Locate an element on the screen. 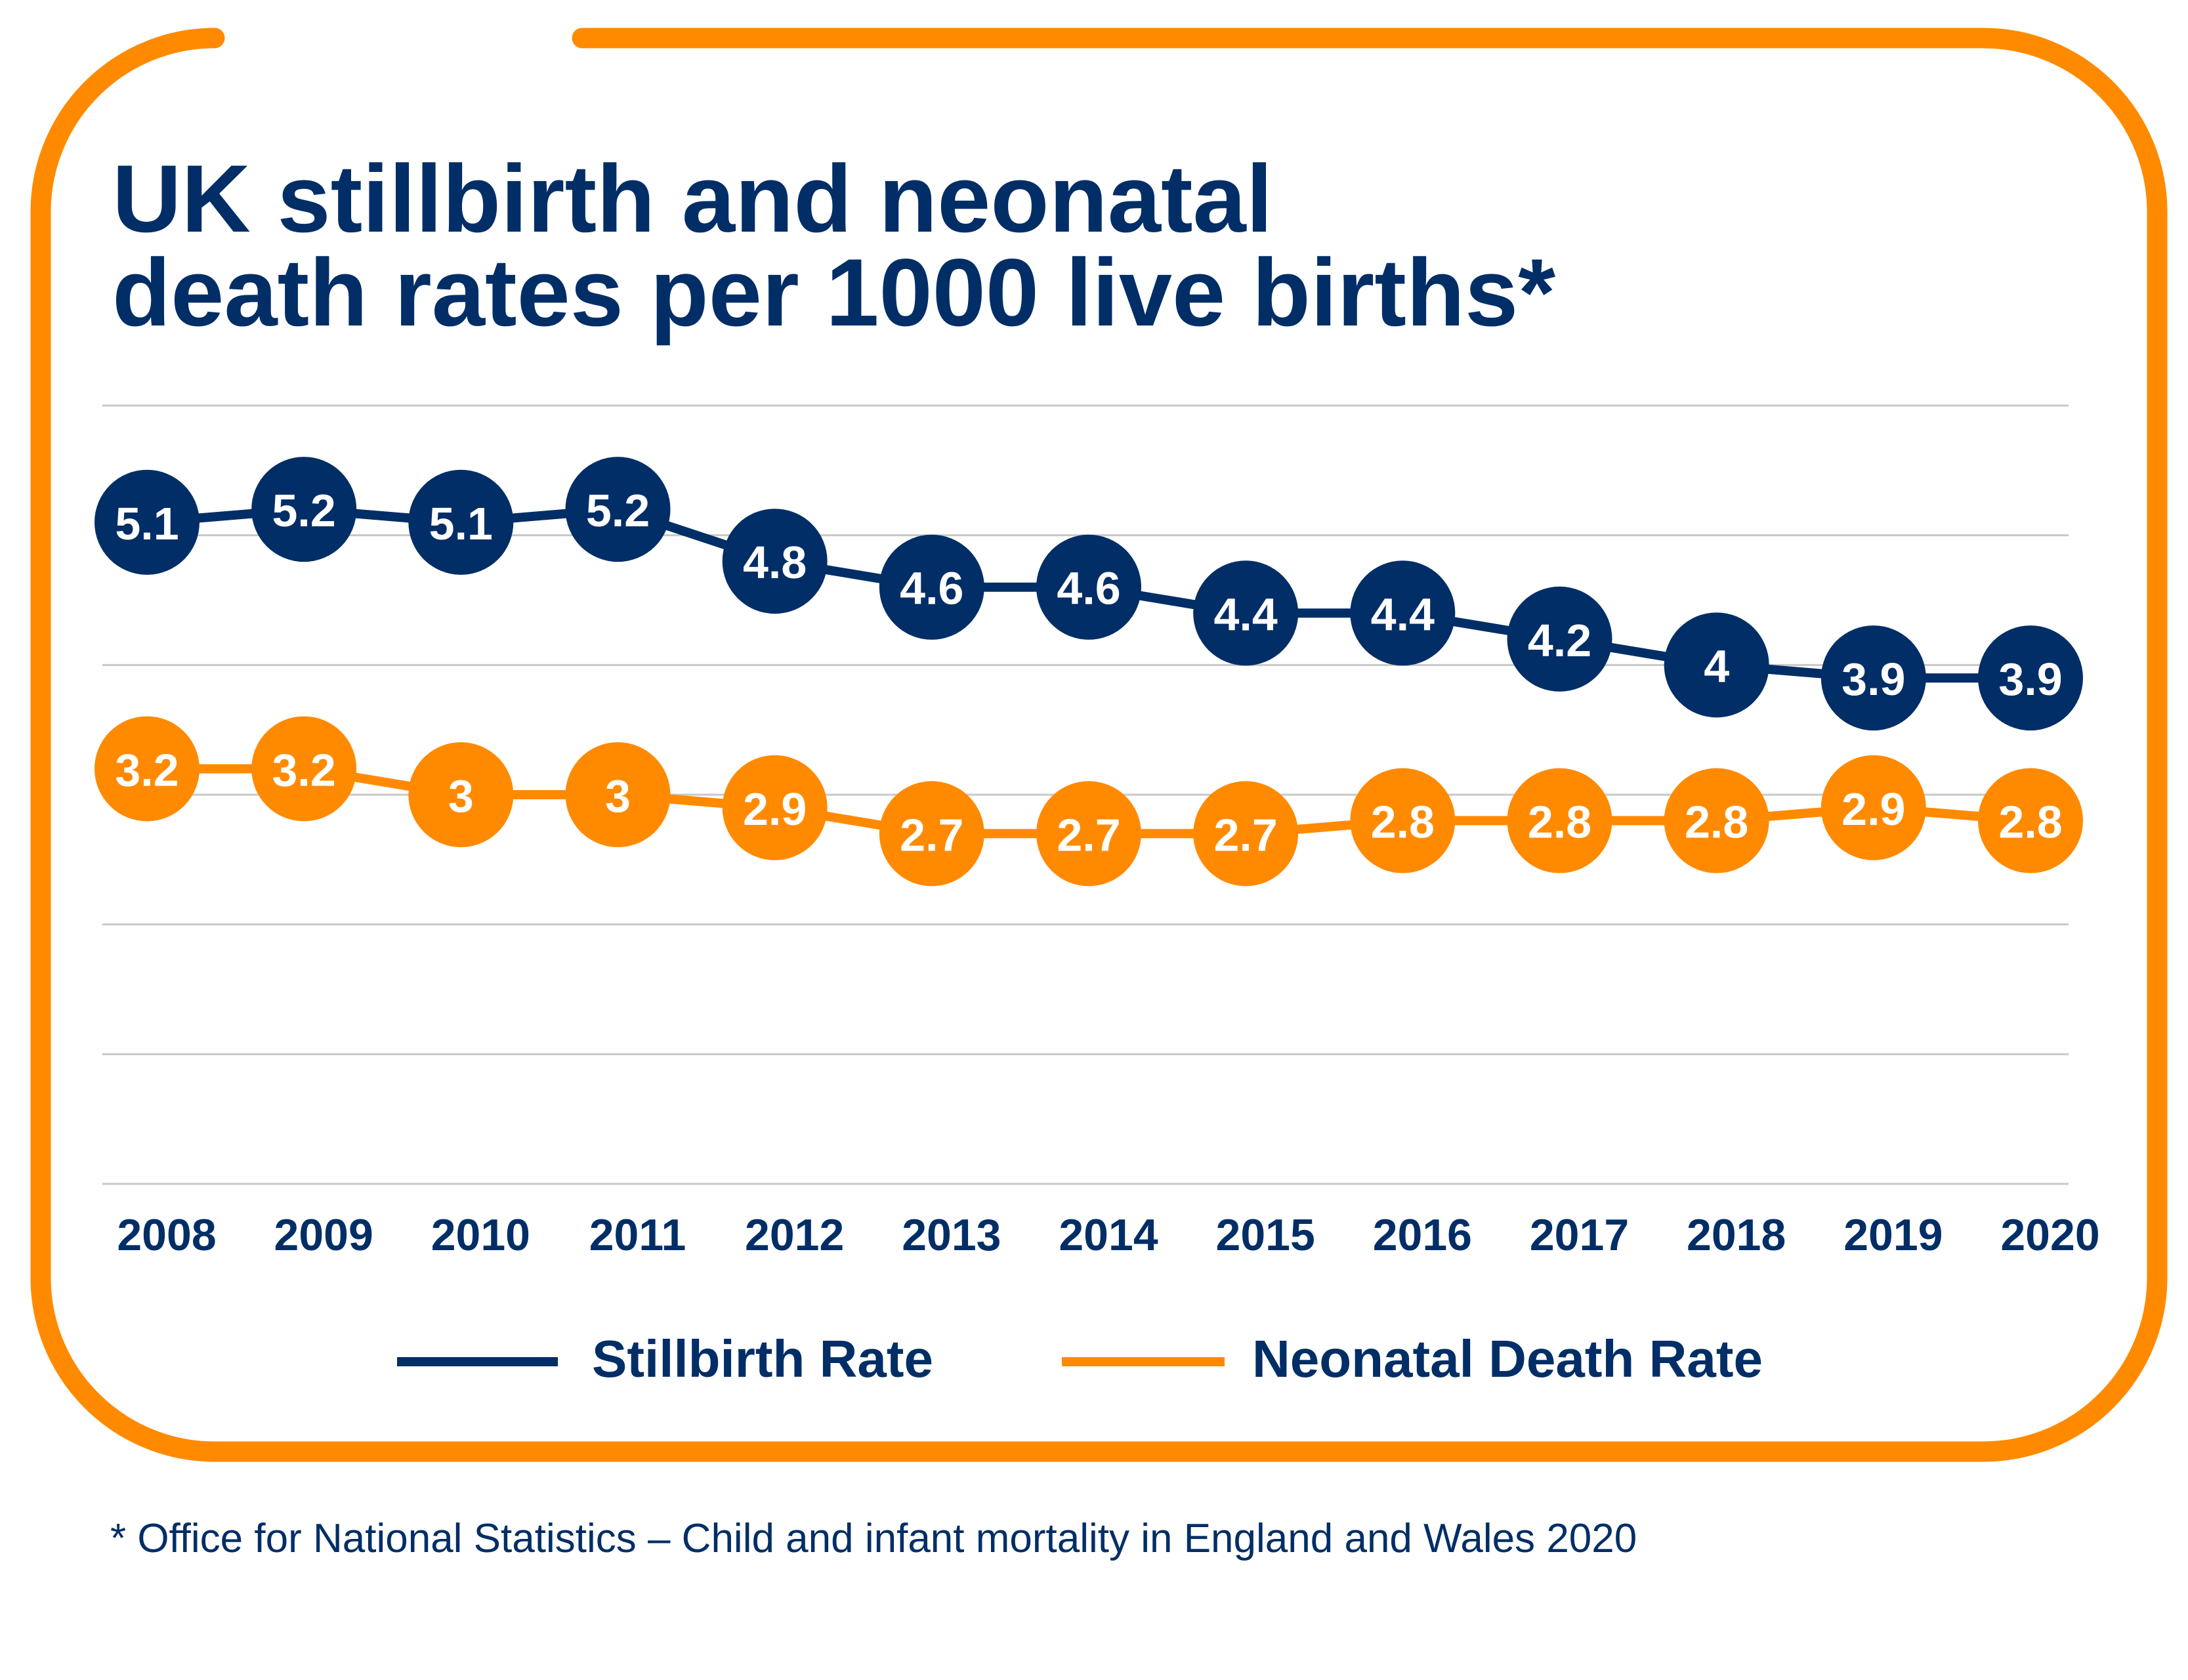 Image resolution: width=2188 pixels, height=1680 pixels. x-tick-label: 2020 is located at coordinates (2049, 1235).